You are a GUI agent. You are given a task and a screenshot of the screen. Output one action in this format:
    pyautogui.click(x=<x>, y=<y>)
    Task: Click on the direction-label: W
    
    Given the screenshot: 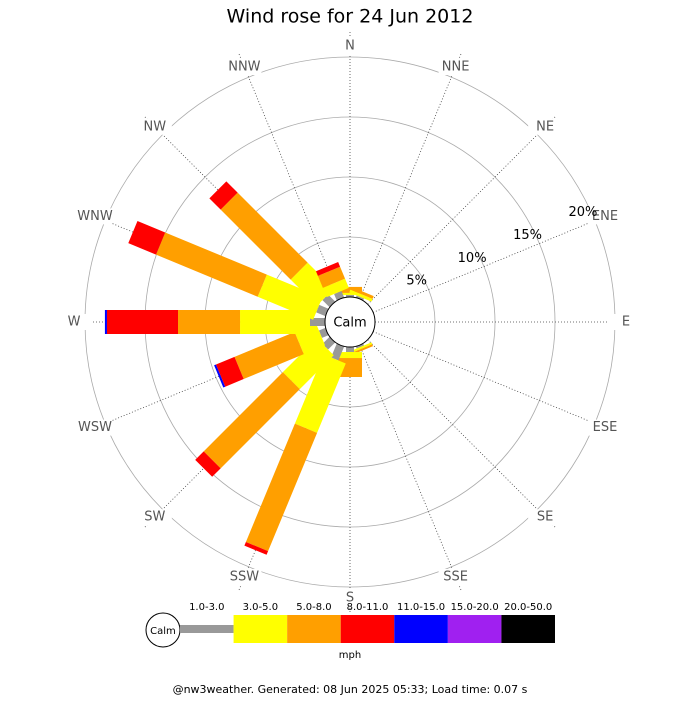 What is the action you would take?
    pyautogui.click(x=74, y=322)
    